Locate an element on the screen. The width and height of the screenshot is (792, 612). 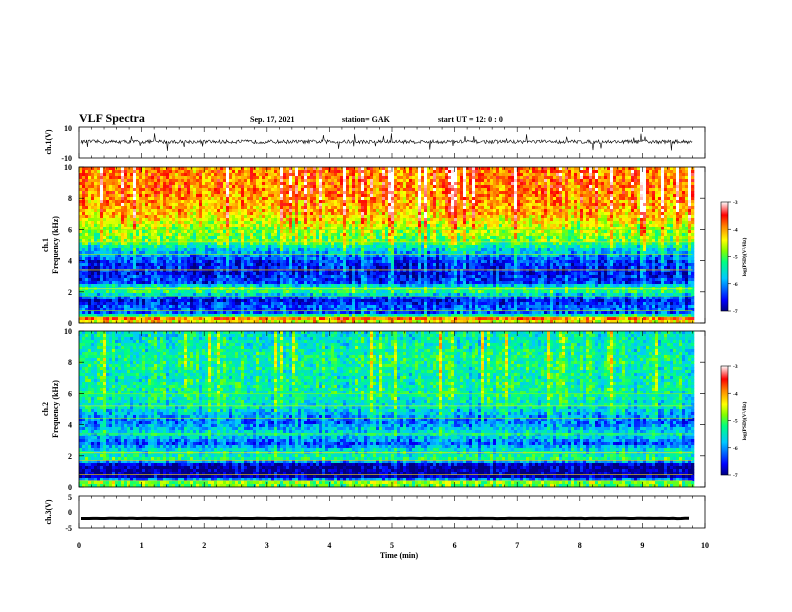
ch3-ytick-minus5: -5 is located at coordinates (68, 528).